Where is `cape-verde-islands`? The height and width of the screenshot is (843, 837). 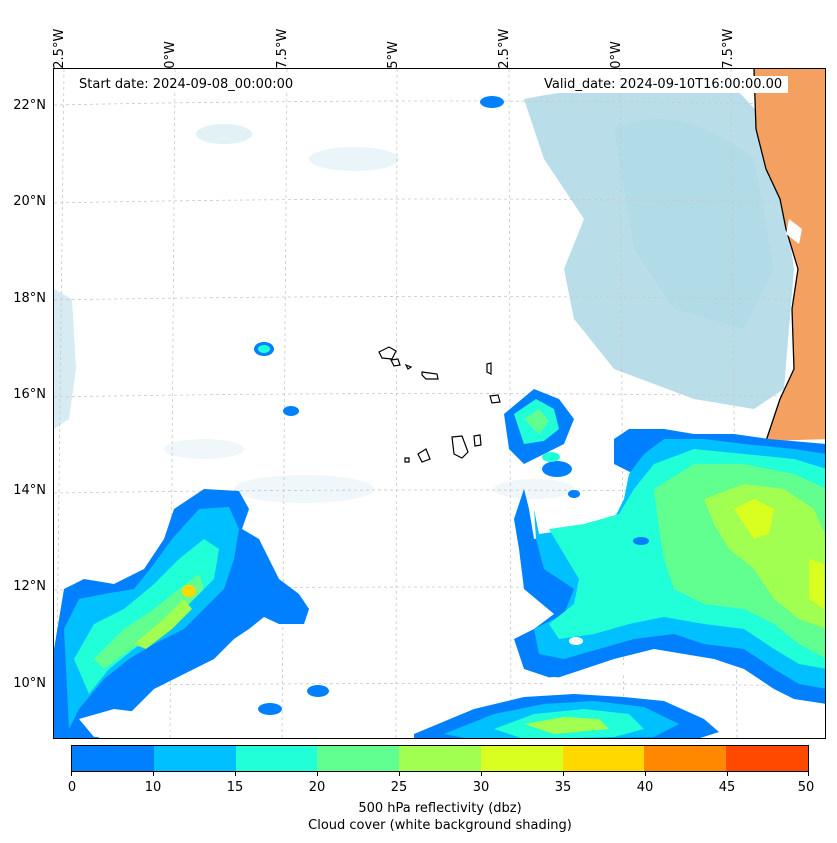 cape-verde-islands is located at coordinates (439, 404).